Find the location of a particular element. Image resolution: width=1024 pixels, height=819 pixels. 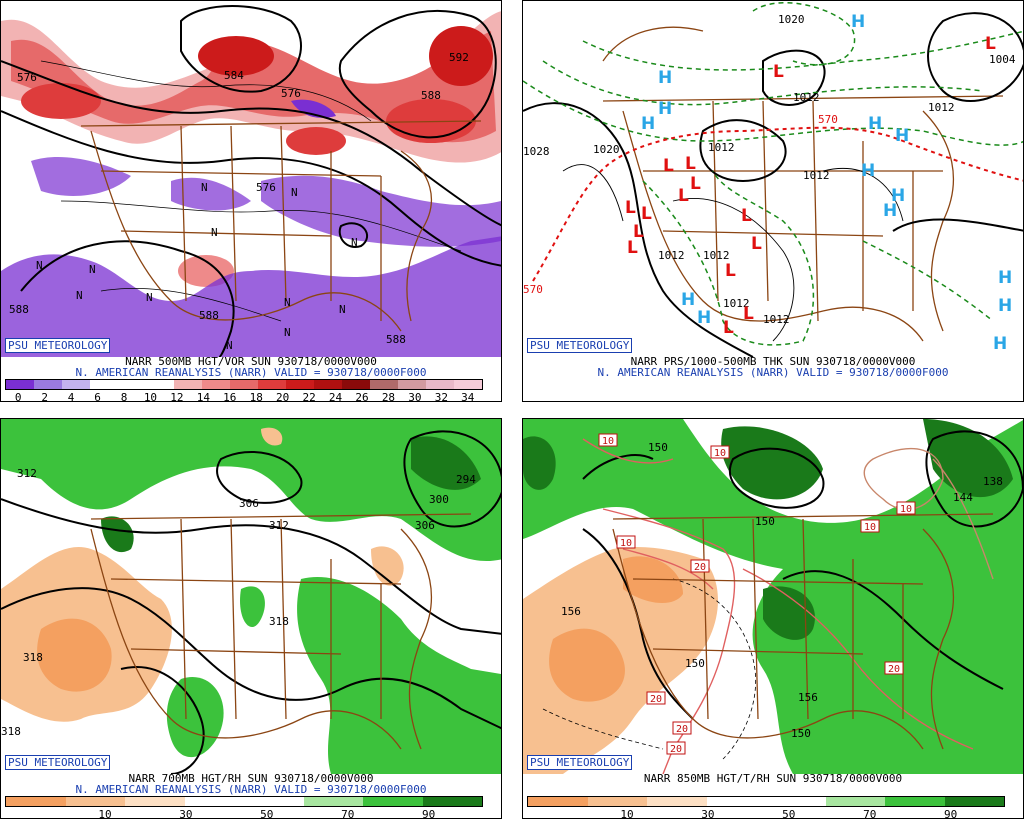

color-scale-tick-label: 34 is located at coordinates (468, 396).